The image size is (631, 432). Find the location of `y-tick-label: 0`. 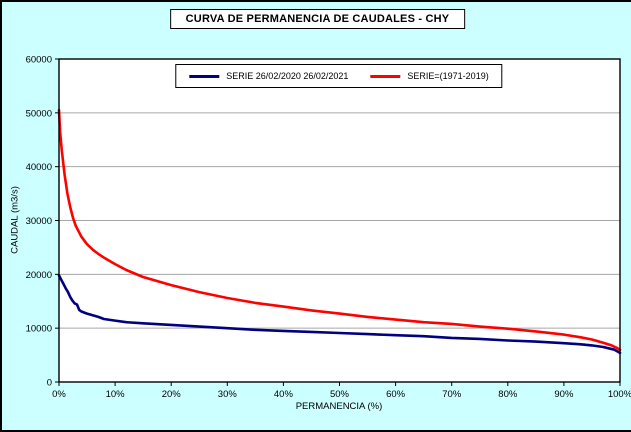

y-tick-label: 0 is located at coordinates (49, 383).